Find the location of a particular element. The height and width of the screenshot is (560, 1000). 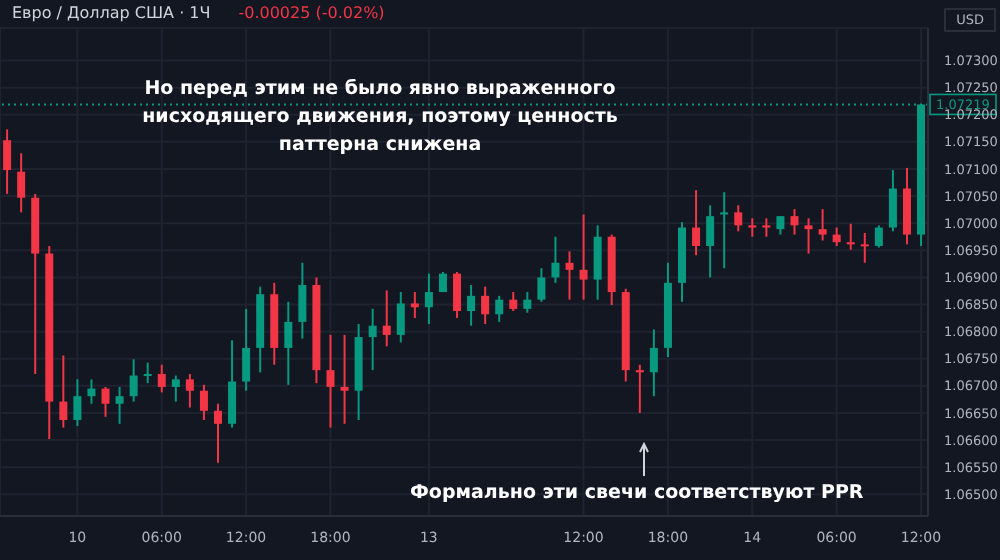

chart-subtitle: -0.00025 (-0.02%) is located at coordinates (311, 13).